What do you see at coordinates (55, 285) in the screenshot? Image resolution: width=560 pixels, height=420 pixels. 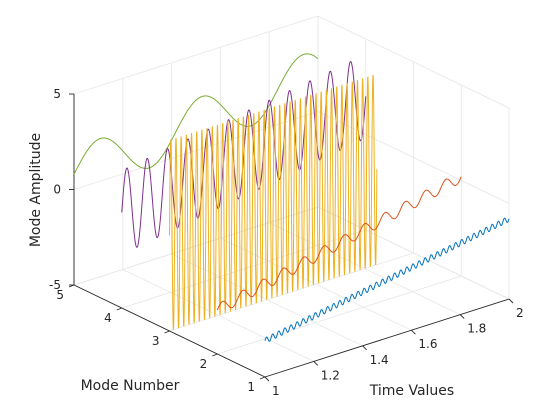 I see `z-tick-label: -5` at bounding box center [55, 285].